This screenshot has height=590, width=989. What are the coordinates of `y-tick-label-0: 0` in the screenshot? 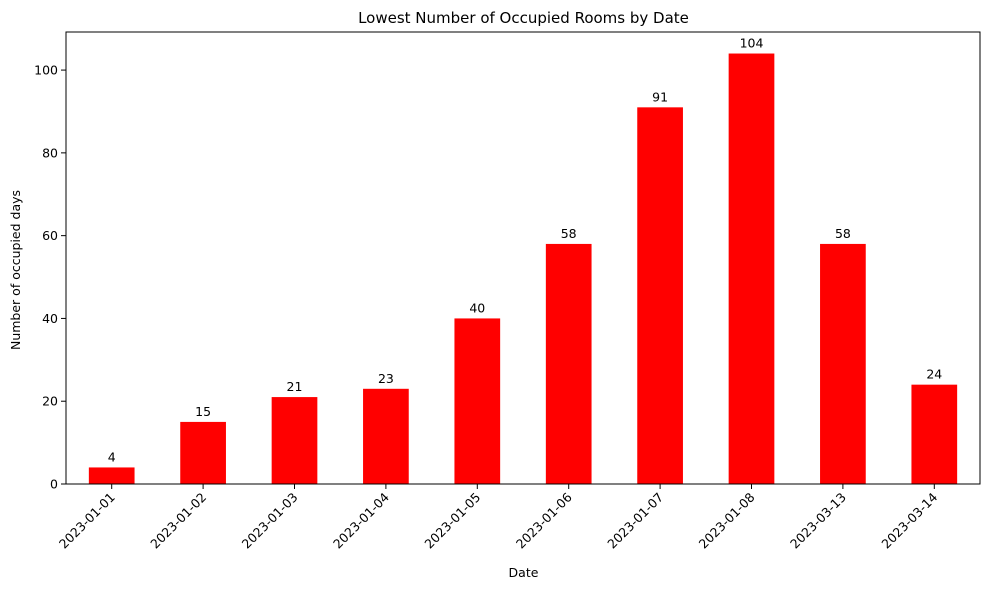 It's located at (54, 484).